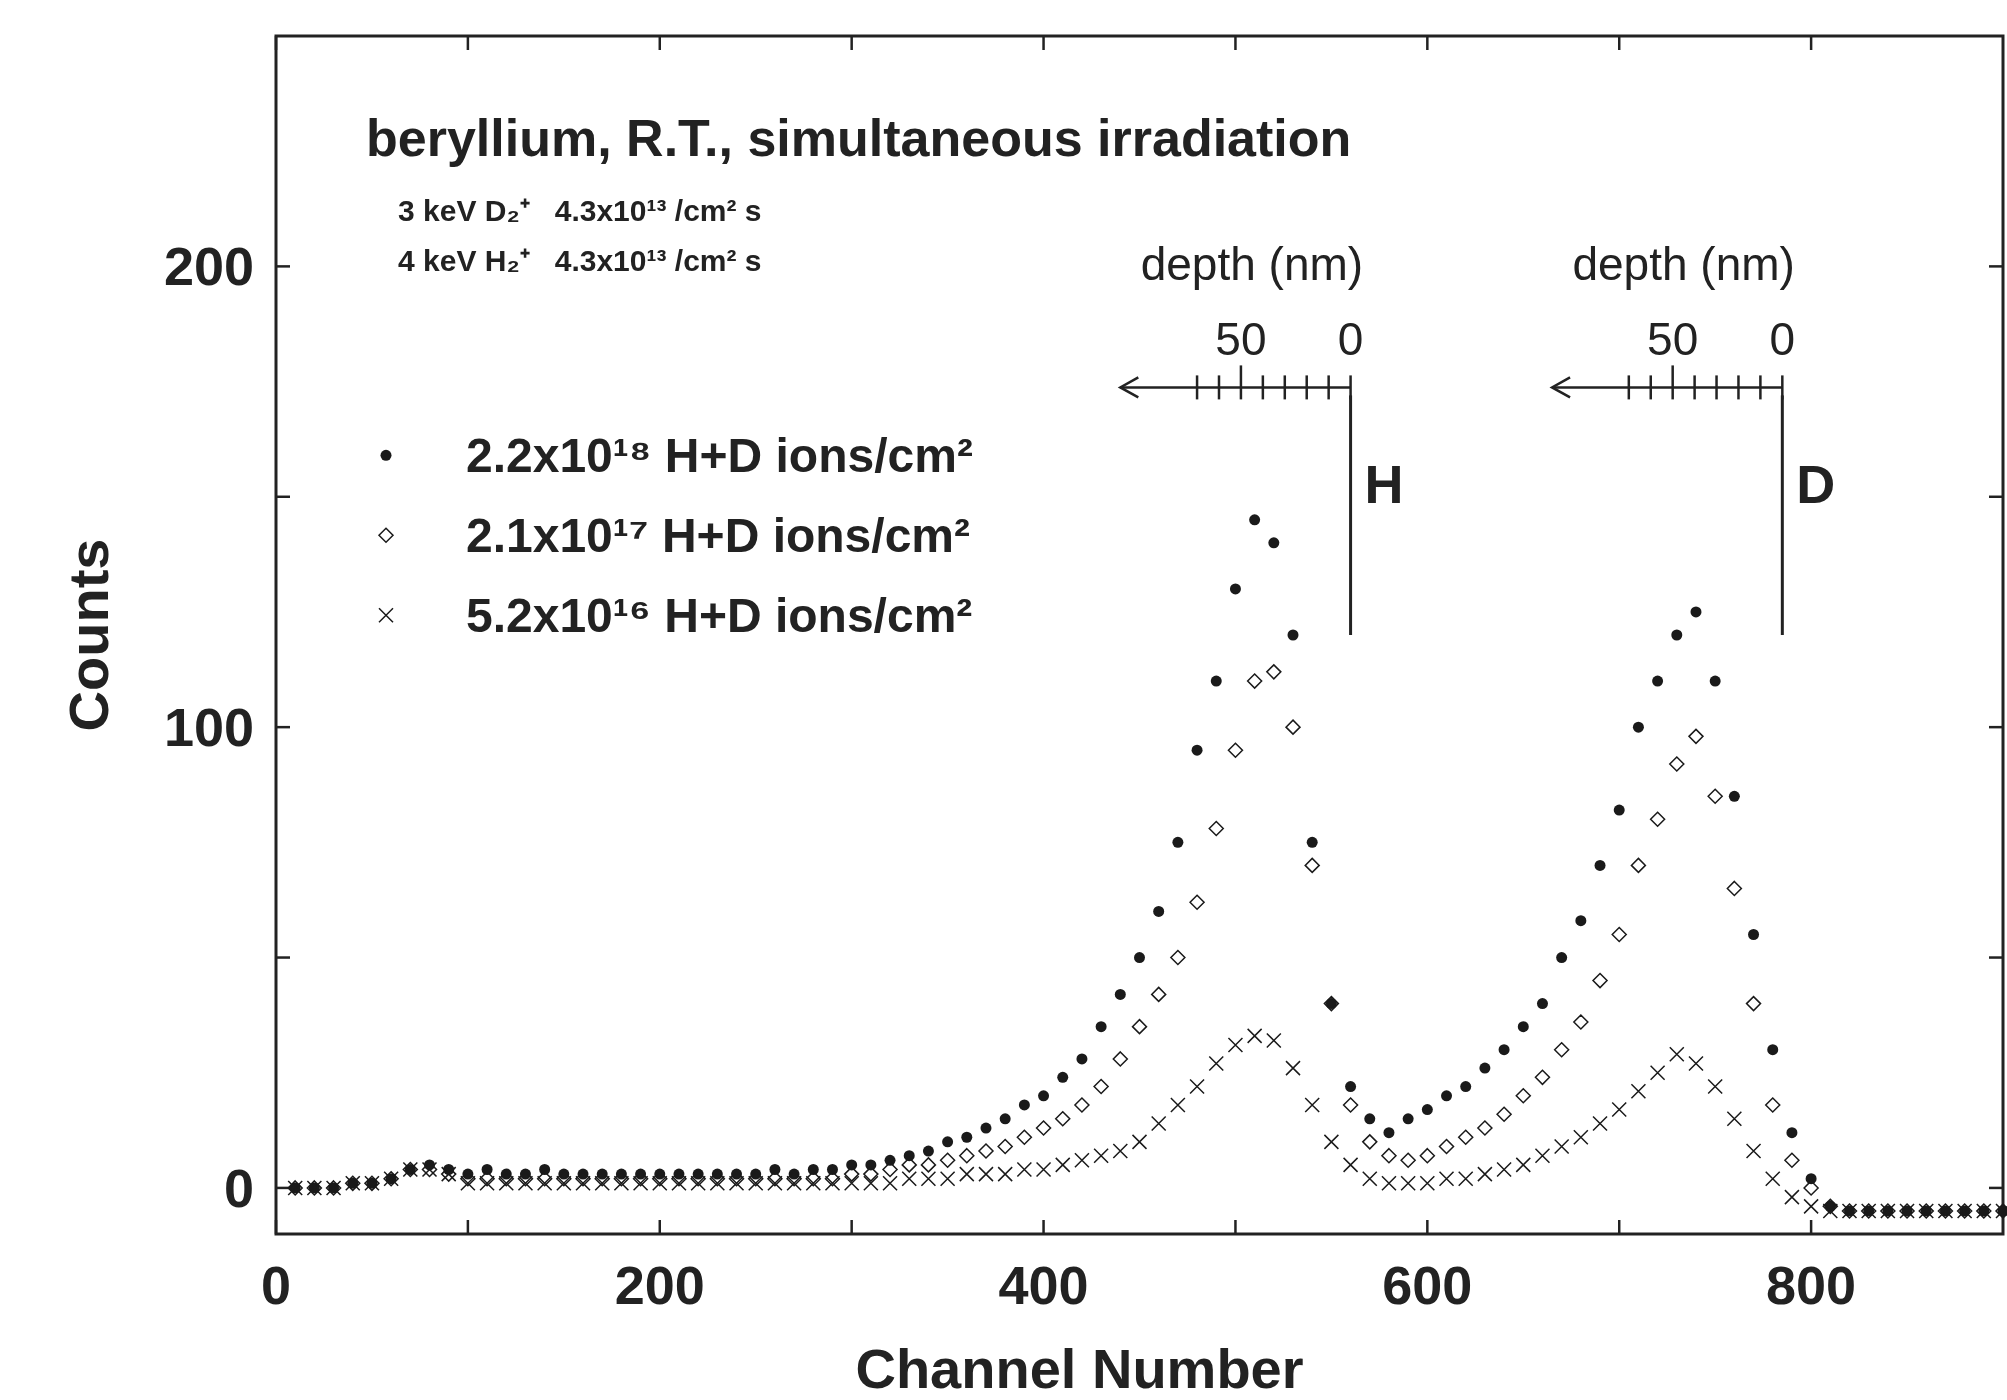 The height and width of the screenshot is (1400, 2007). I want to click on ref-line-label: D, so click(1816, 484).